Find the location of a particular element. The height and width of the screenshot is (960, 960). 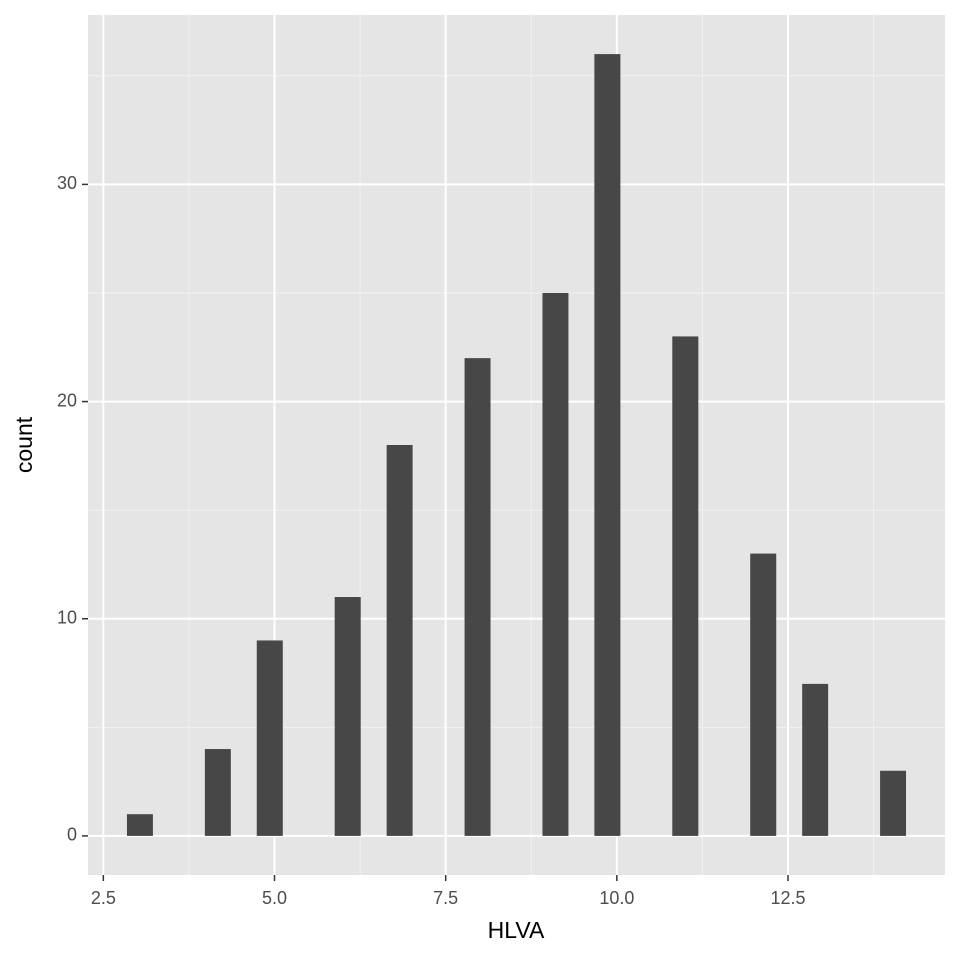

x-tick-label: 5.0 is located at coordinates (274, 898).